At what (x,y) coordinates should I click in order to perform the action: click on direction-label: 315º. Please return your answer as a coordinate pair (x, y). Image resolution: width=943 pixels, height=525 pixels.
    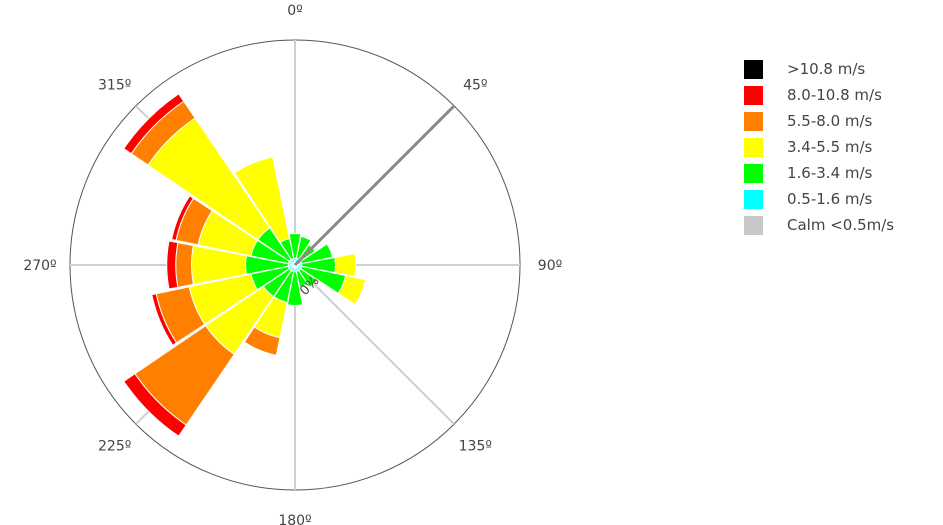
    Looking at the image, I should click on (114, 86).